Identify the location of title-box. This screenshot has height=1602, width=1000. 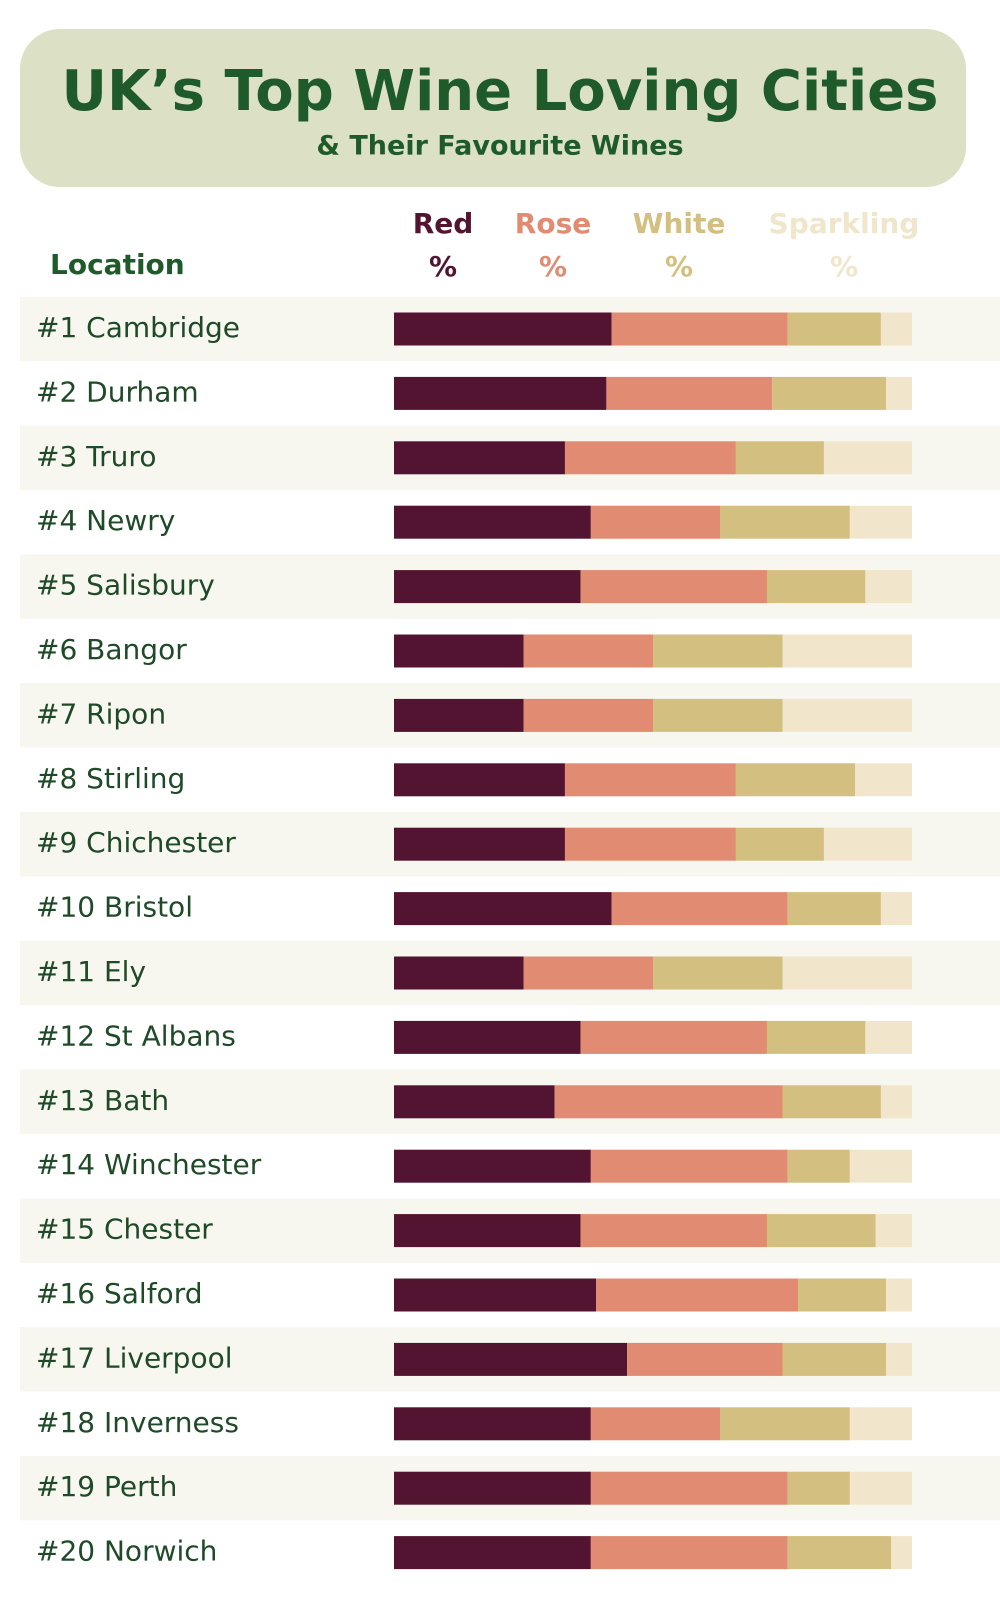
(493, 108).